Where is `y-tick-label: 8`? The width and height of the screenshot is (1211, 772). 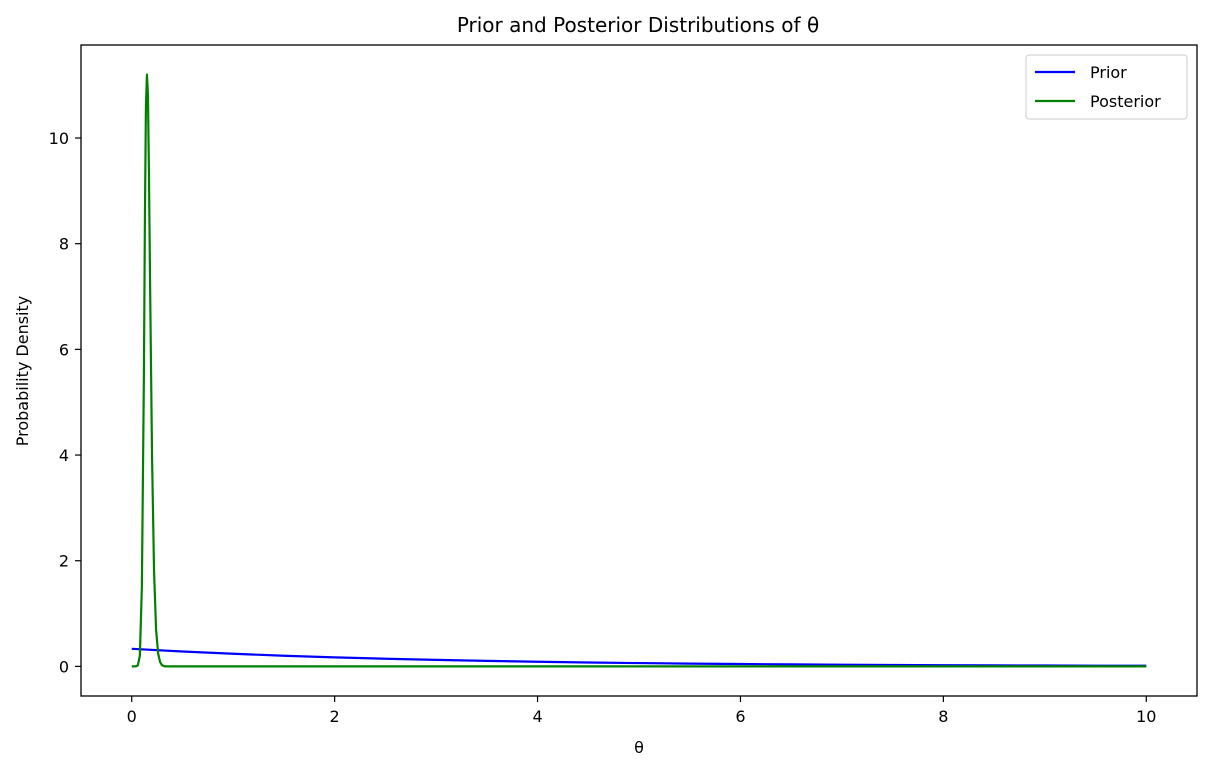
y-tick-label: 8 is located at coordinates (64, 244).